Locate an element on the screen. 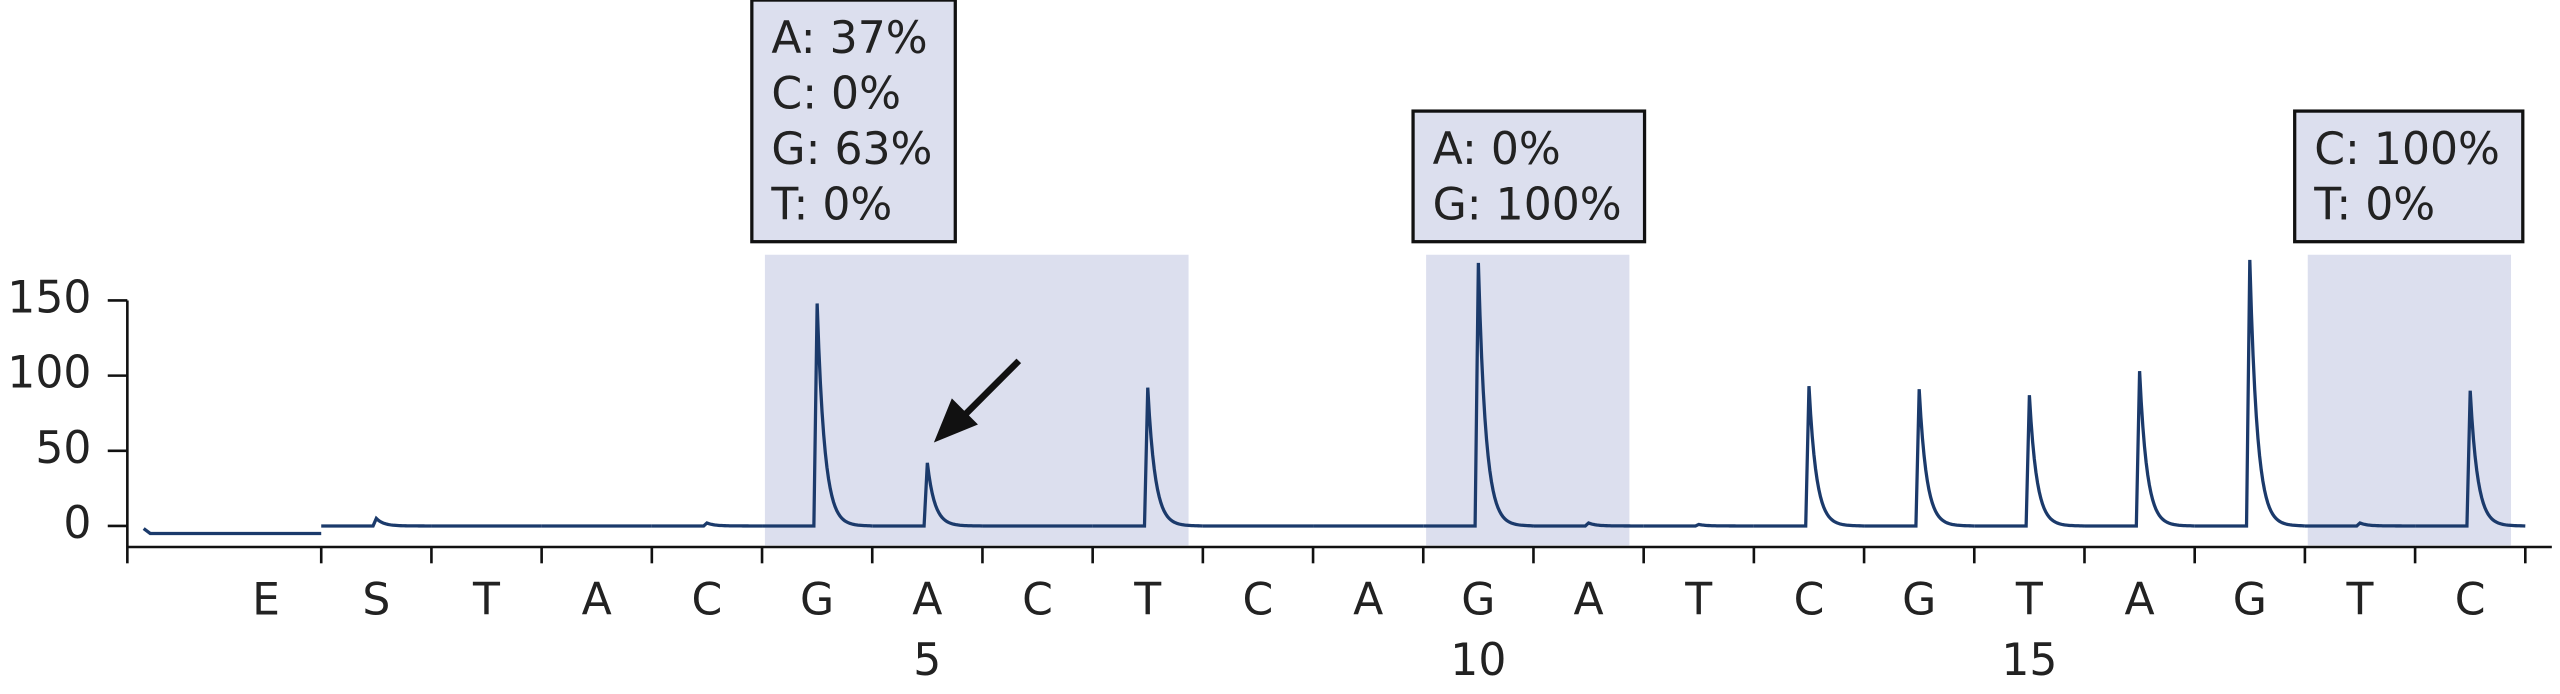  annotation-text: G: 63% is located at coordinates (851, 149).